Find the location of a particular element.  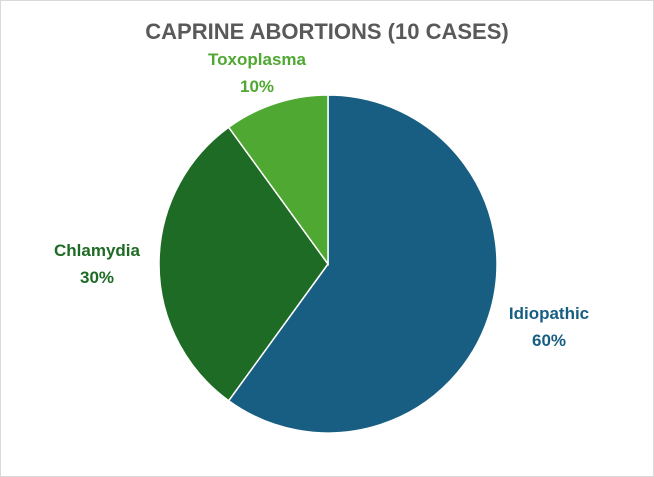

label-idiopathic-name: Idiopathic is located at coordinates (549, 313).